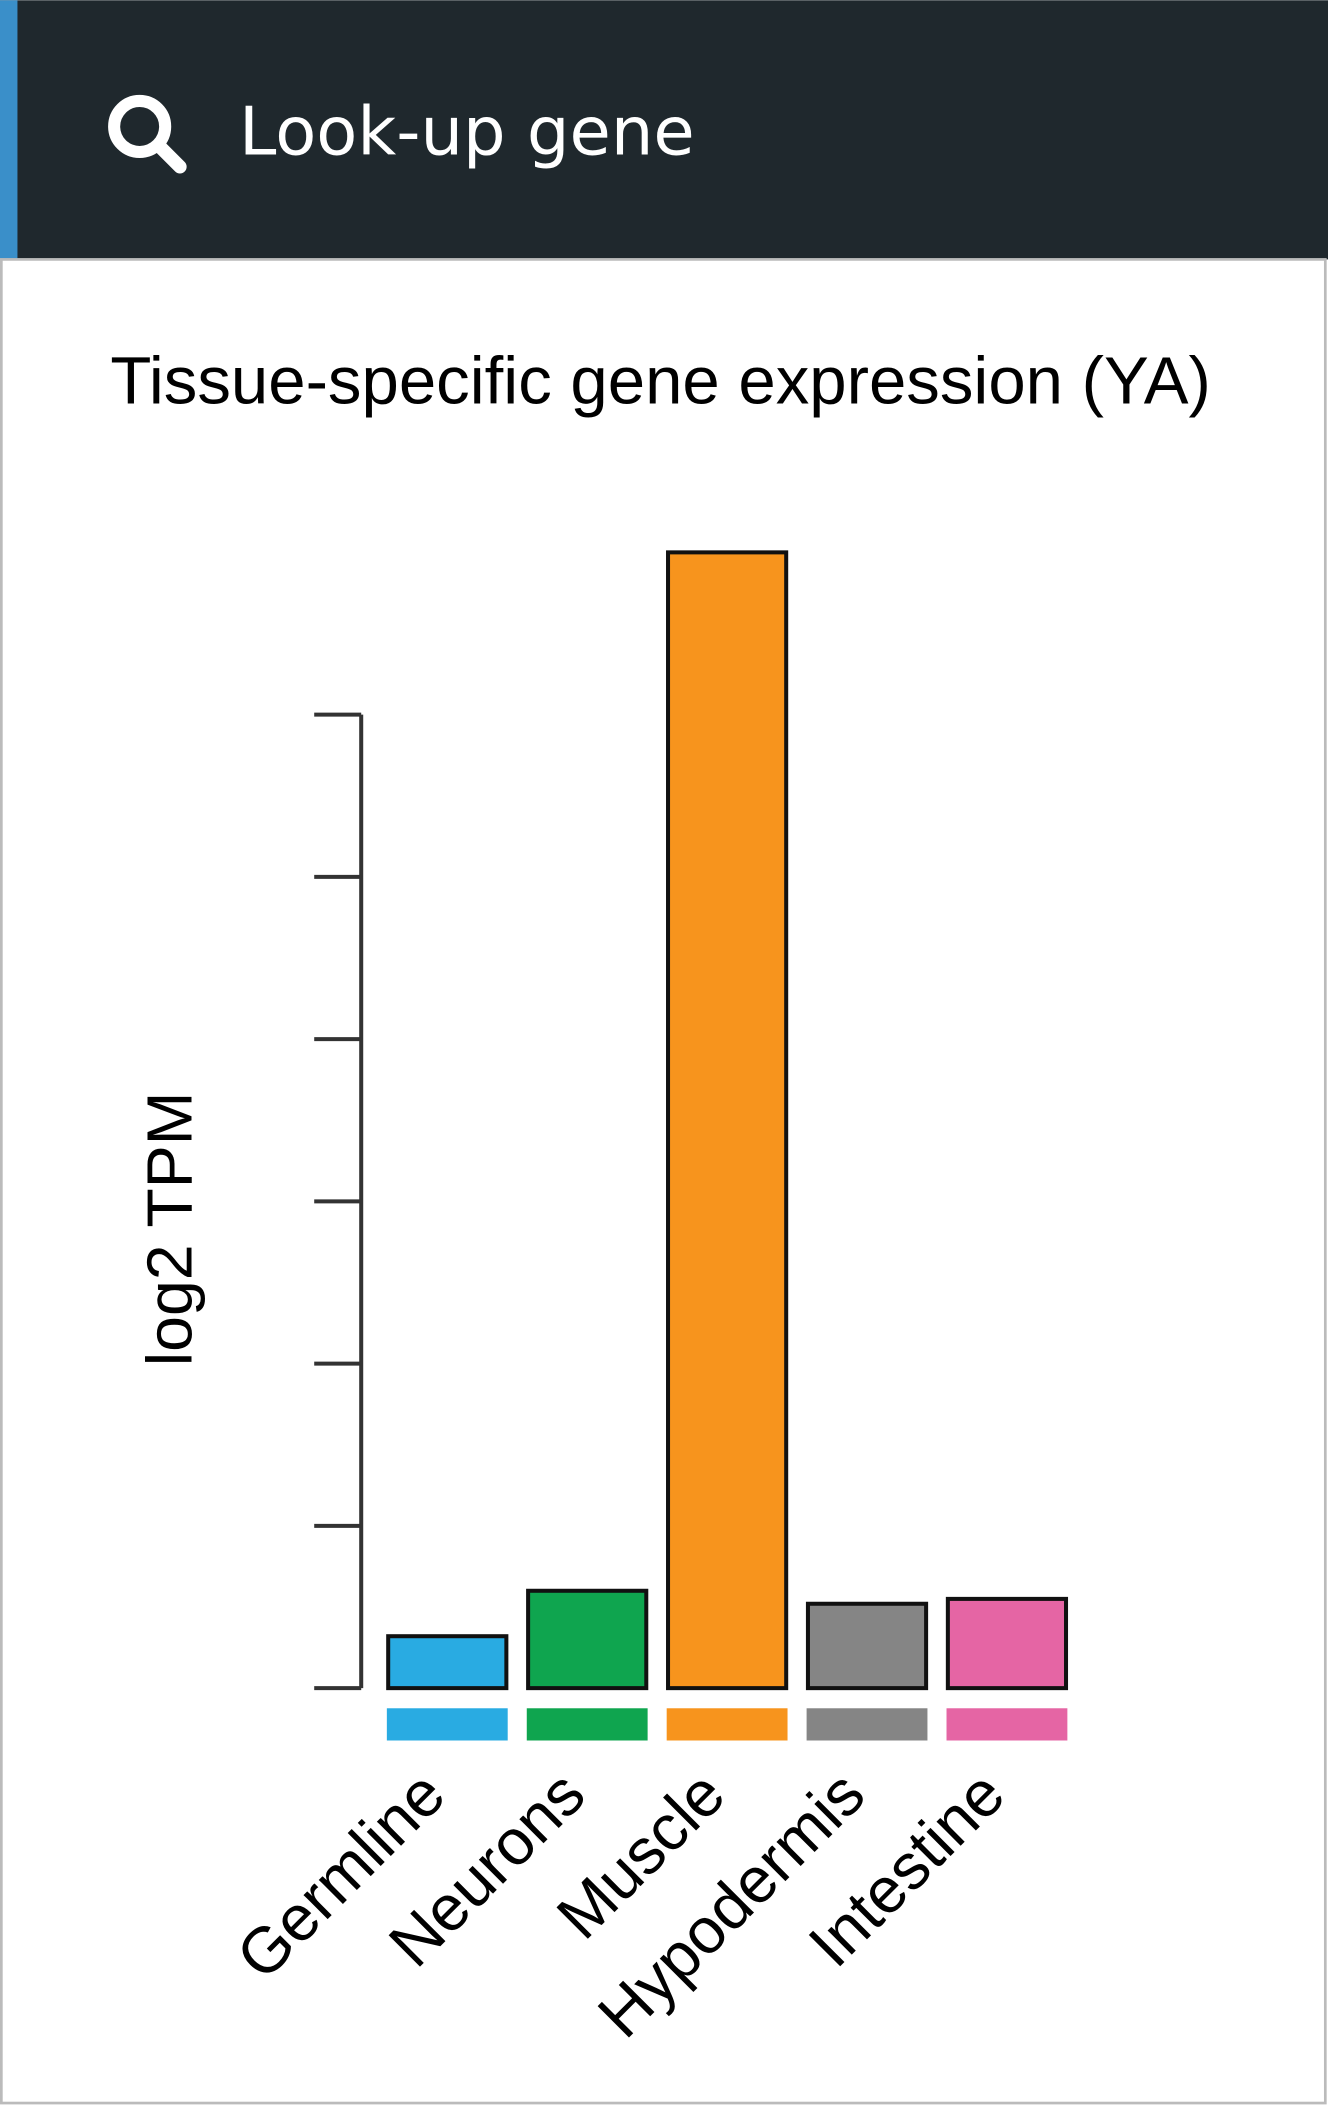 This screenshot has height=2106, width=1328. Describe the element at coordinates (660, 380) in the screenshot. I see `chart-title: Tissue-specific gene expression (YA)` at that location.